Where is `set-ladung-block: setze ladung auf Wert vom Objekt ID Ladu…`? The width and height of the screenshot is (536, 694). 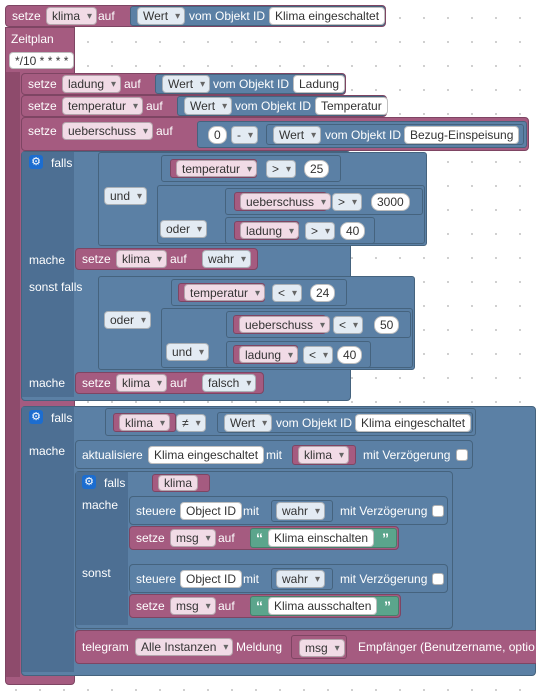 set-ladung-block: setze ladung auf Wert vom Objekt ID Ladu… is located at coordinates (183, 84).